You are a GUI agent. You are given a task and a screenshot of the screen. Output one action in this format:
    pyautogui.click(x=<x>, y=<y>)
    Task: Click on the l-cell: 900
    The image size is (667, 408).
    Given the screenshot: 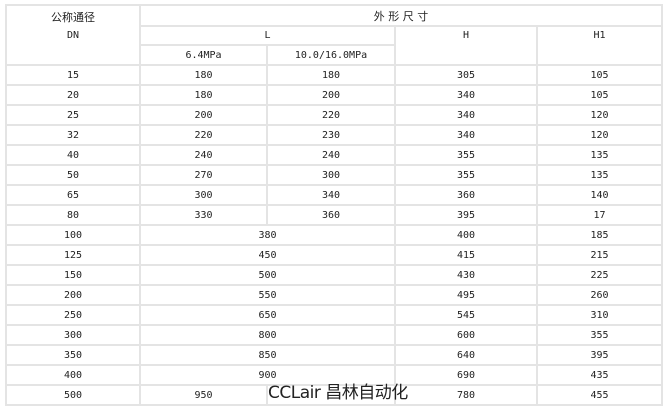 What is the action you would take?
    pyautogui.click(x=267, y=375)
    